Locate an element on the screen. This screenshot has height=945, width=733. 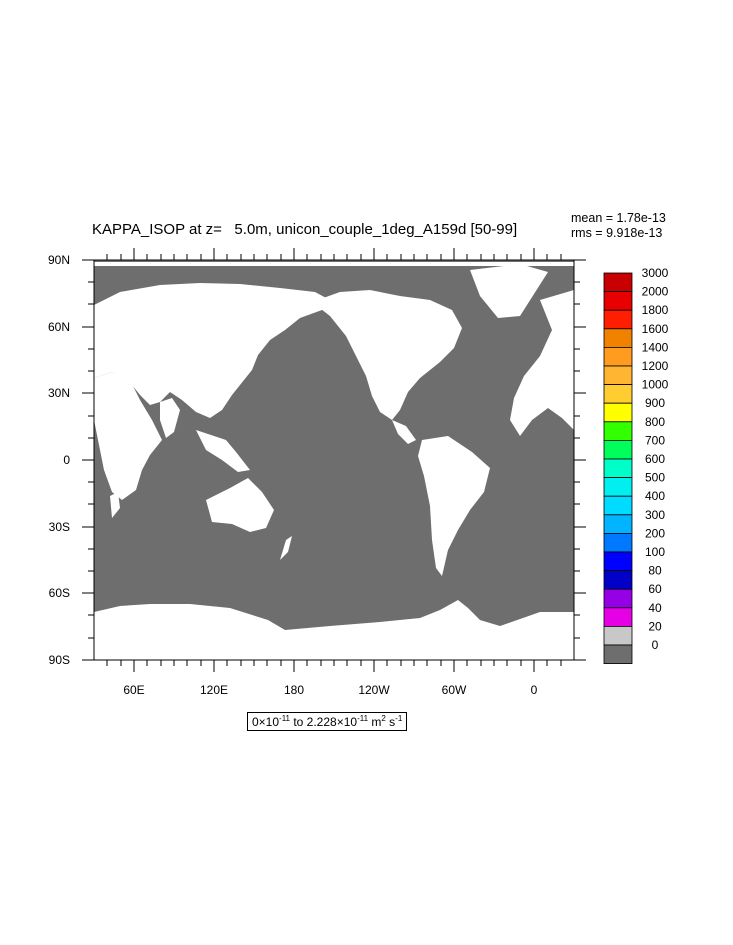
lon-label-60w: 60W is located at coordinates (454, 690).